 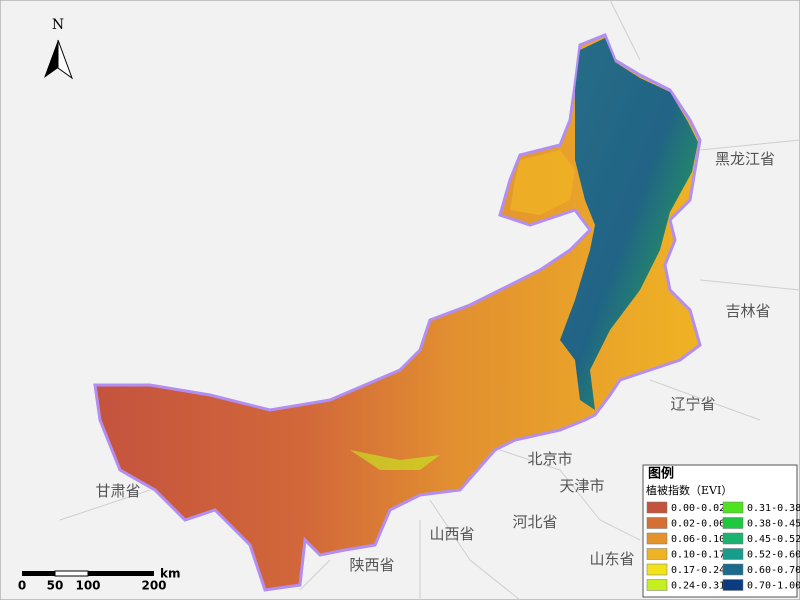 I want to click on place-label: 河北省, so click(x=534, y=522).